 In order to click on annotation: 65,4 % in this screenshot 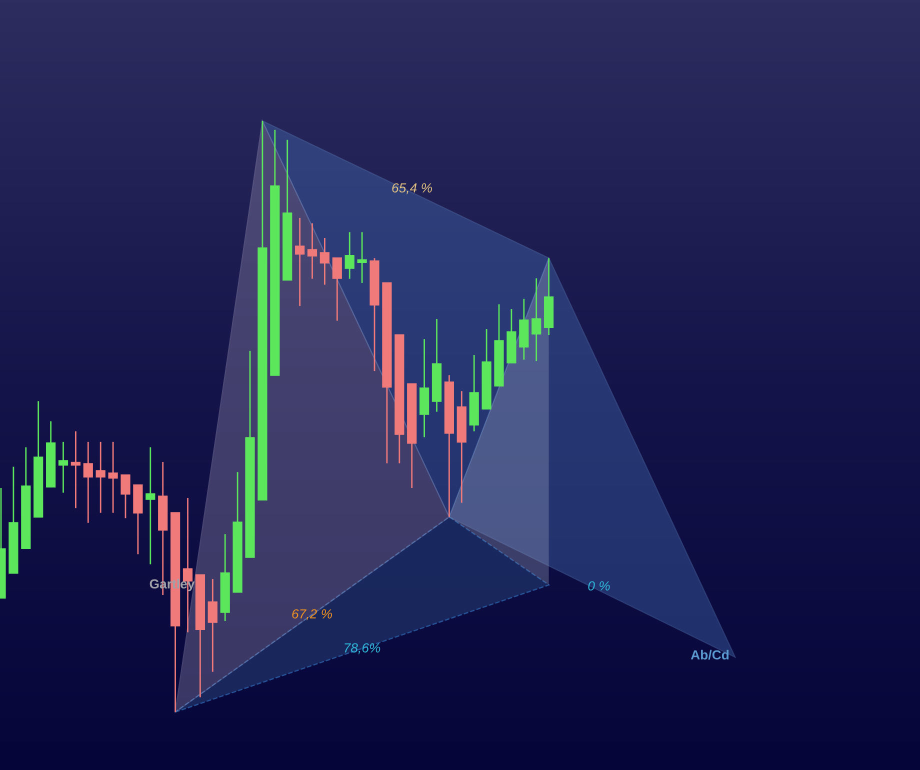, I will do `click(412, 188)`.